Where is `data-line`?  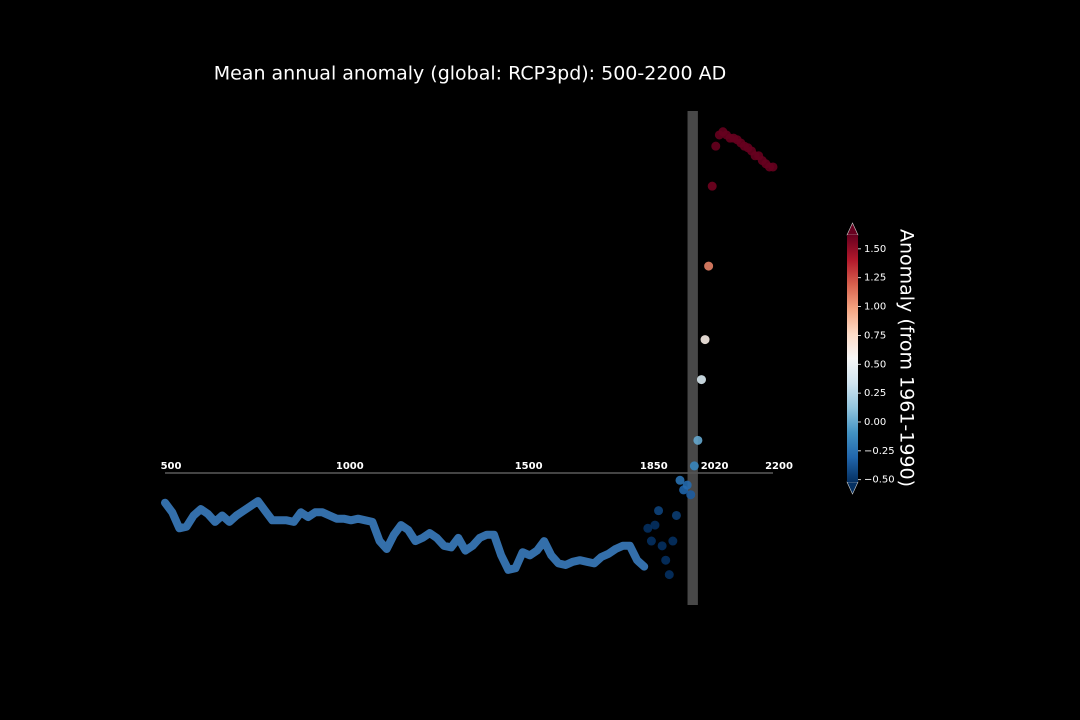 data-line is located at coordinates (405, 535).